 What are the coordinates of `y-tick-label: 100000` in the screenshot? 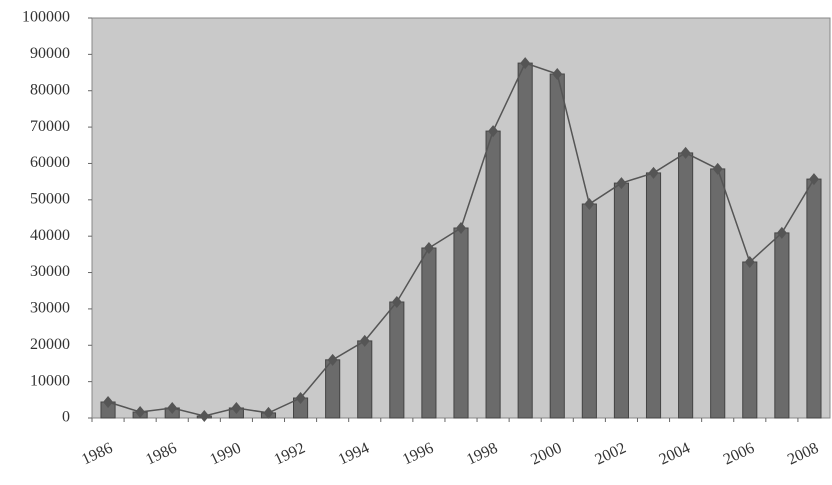 It's located at (46, 17).